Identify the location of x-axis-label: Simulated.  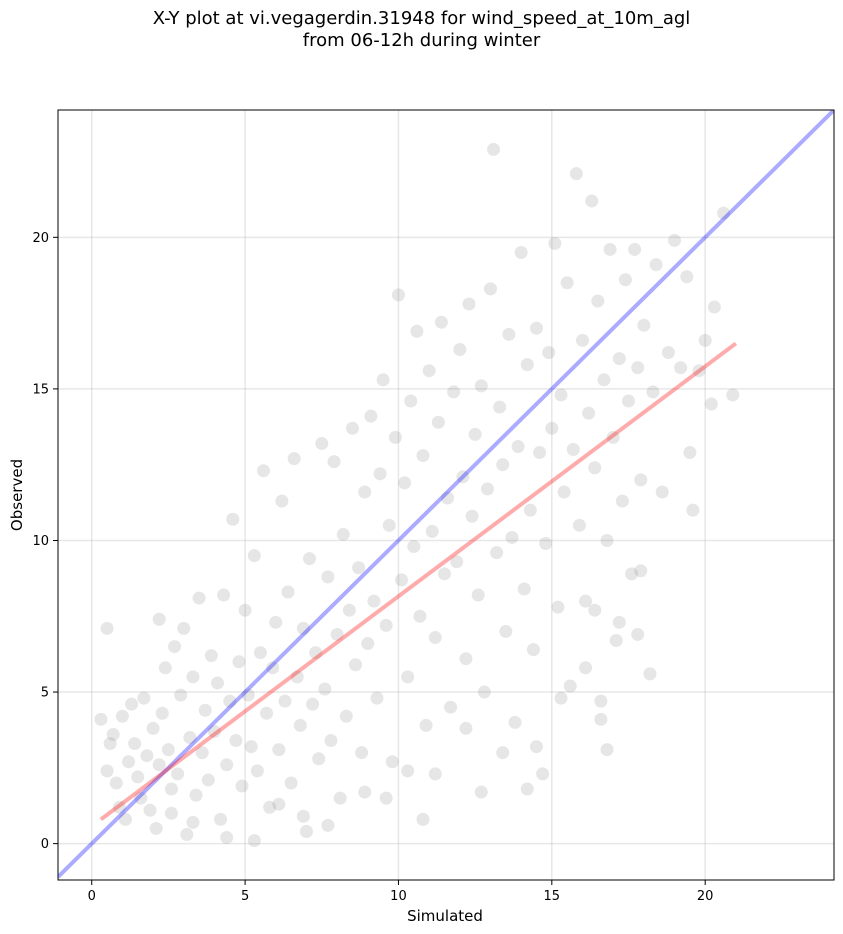
(445, 916).